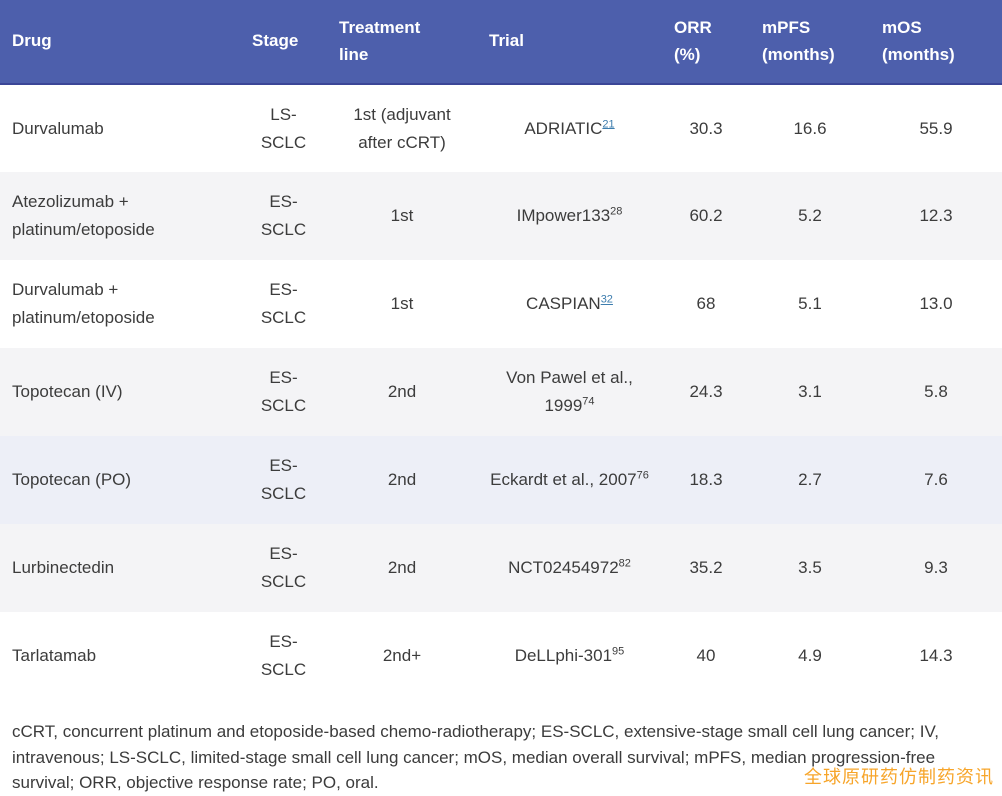  Describe the element at coordinates (706, 392) in the screenshot. I see `orr-cell: 24.3` at that location.